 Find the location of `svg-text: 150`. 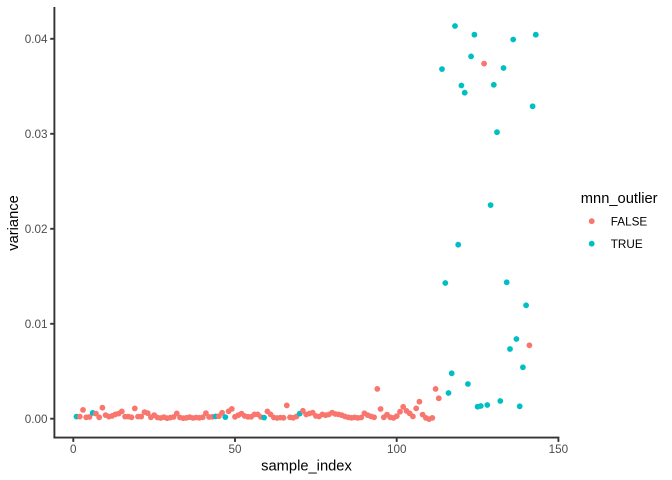

svg-text: 150 is located at coordinates (559, 449).